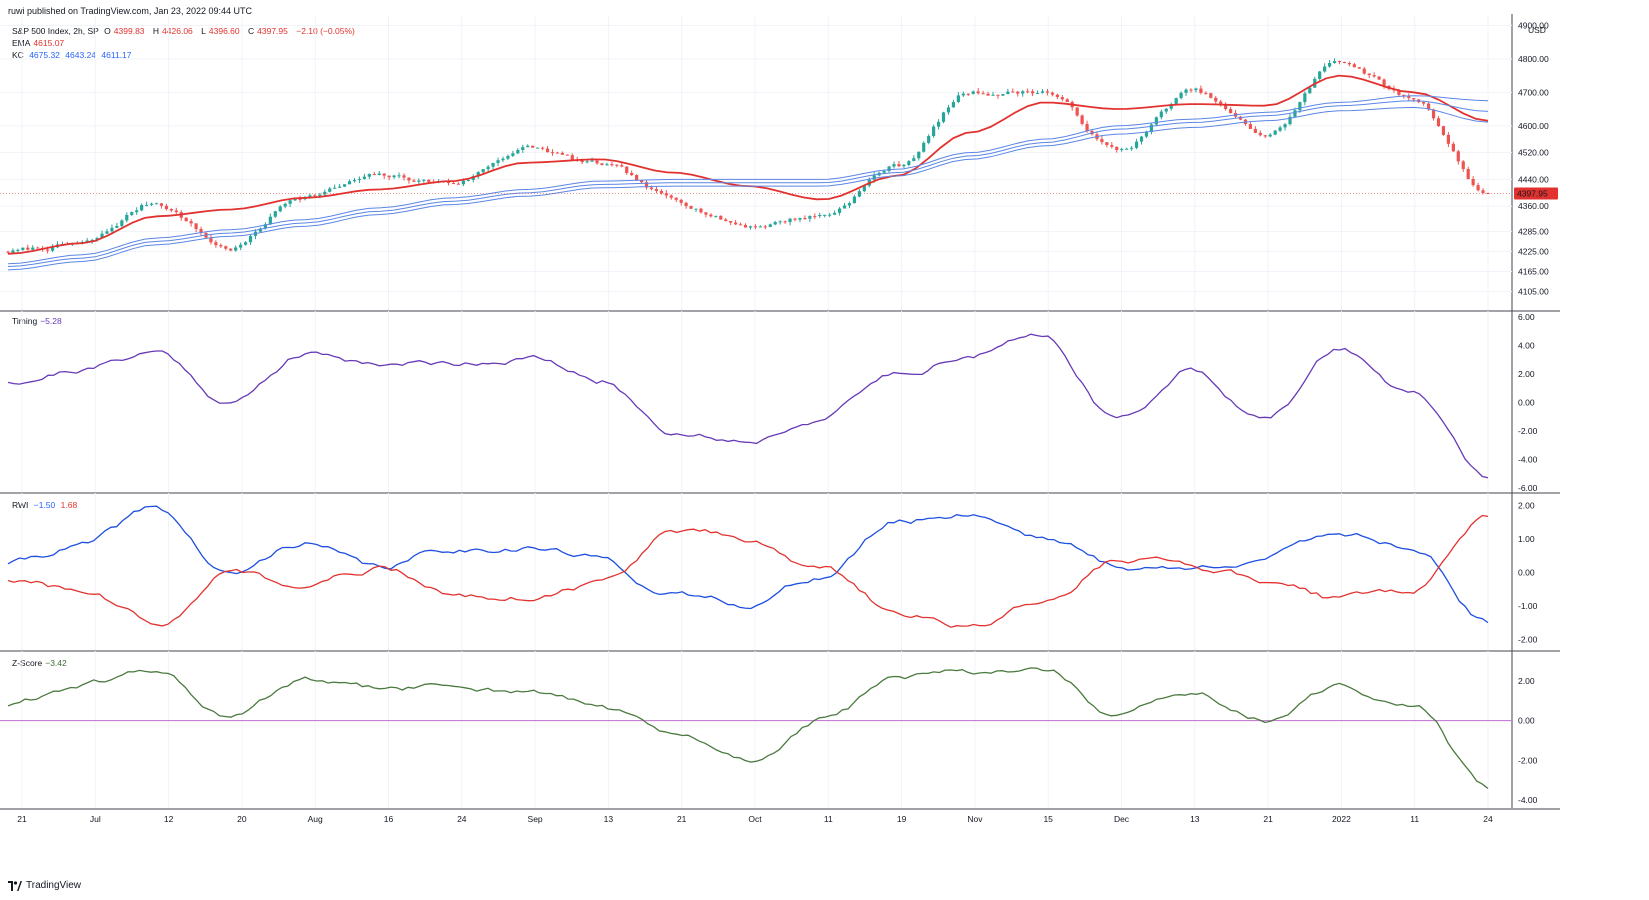  Describe the element at coordinates (72, 55) in the screenshot. I see `kc-legend: KC 4675.32 4643.24 4611.17` at that location.